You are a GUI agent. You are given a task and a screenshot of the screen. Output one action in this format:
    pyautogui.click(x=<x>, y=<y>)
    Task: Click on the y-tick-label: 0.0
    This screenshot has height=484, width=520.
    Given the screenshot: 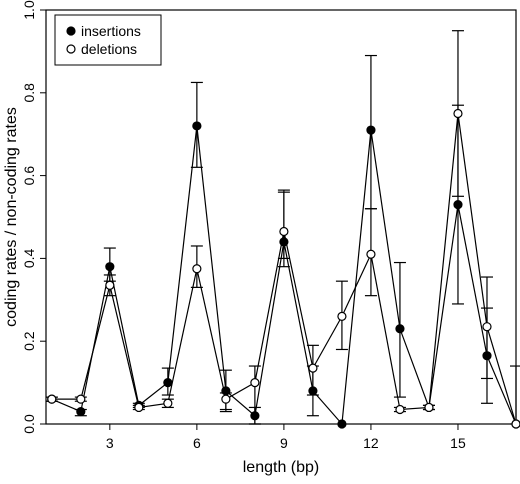 What is the action you would take?
    pyautogui.click(x=29, y=424)
    